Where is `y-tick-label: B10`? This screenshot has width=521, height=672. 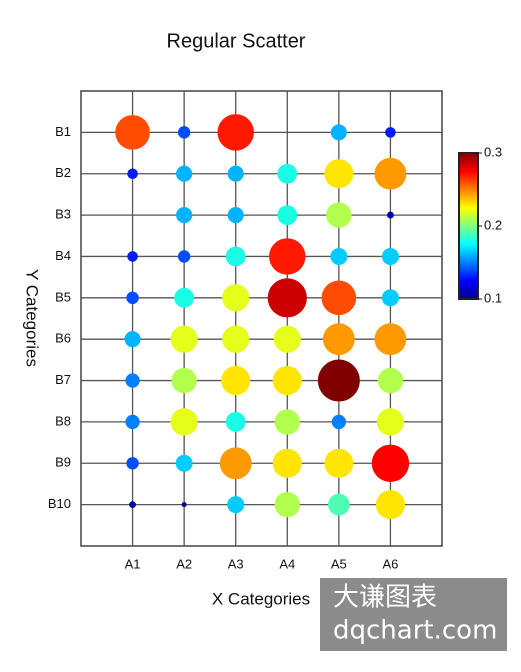
y-tick-label: B10 is located at coordinates (59, 503).